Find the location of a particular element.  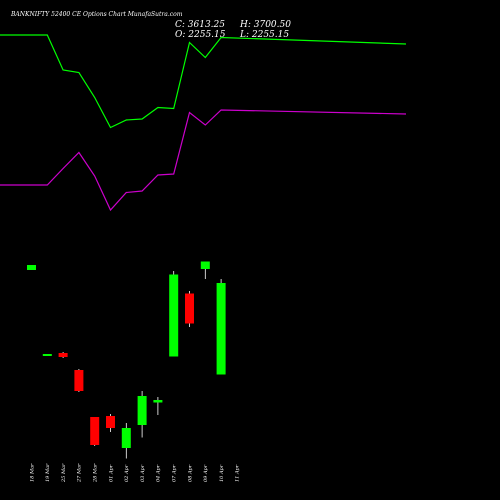

candle-28-mar is located at coordinates (95, 431).